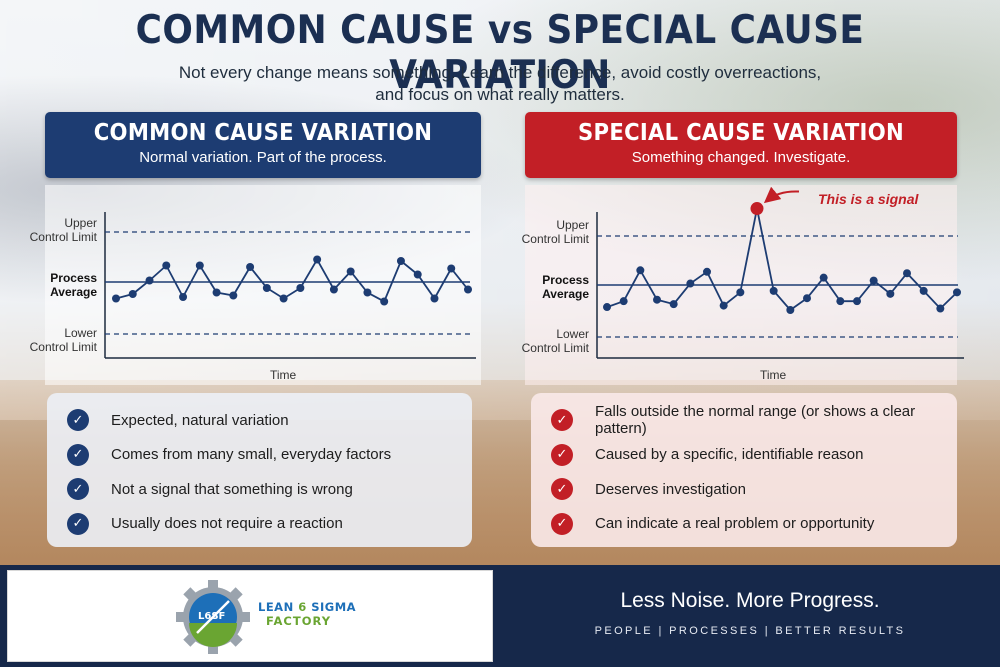  I want to click on common-time-label: Time, so click(283, 375).